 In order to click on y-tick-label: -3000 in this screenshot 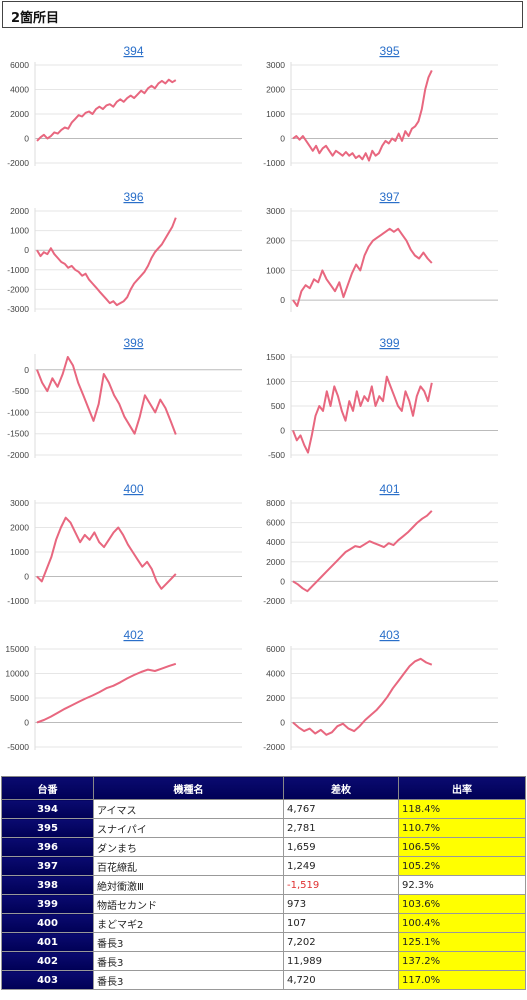, I will do `click(18, 309)`.